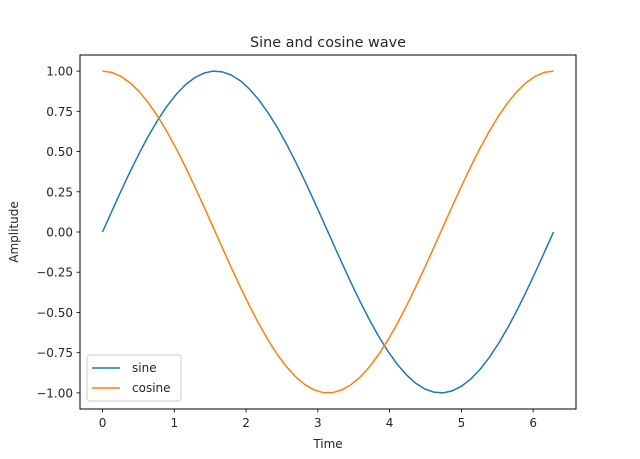 This screenshot has height=459, width=640. I want to click on y-tick-label: 0.75, so click(59, 112).